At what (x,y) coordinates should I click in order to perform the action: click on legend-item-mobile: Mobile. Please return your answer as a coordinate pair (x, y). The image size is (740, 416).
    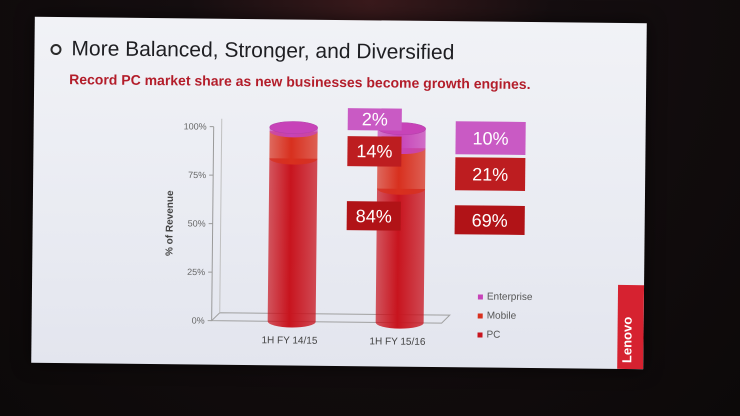
    Looking at the image, I should click on (505, 316).